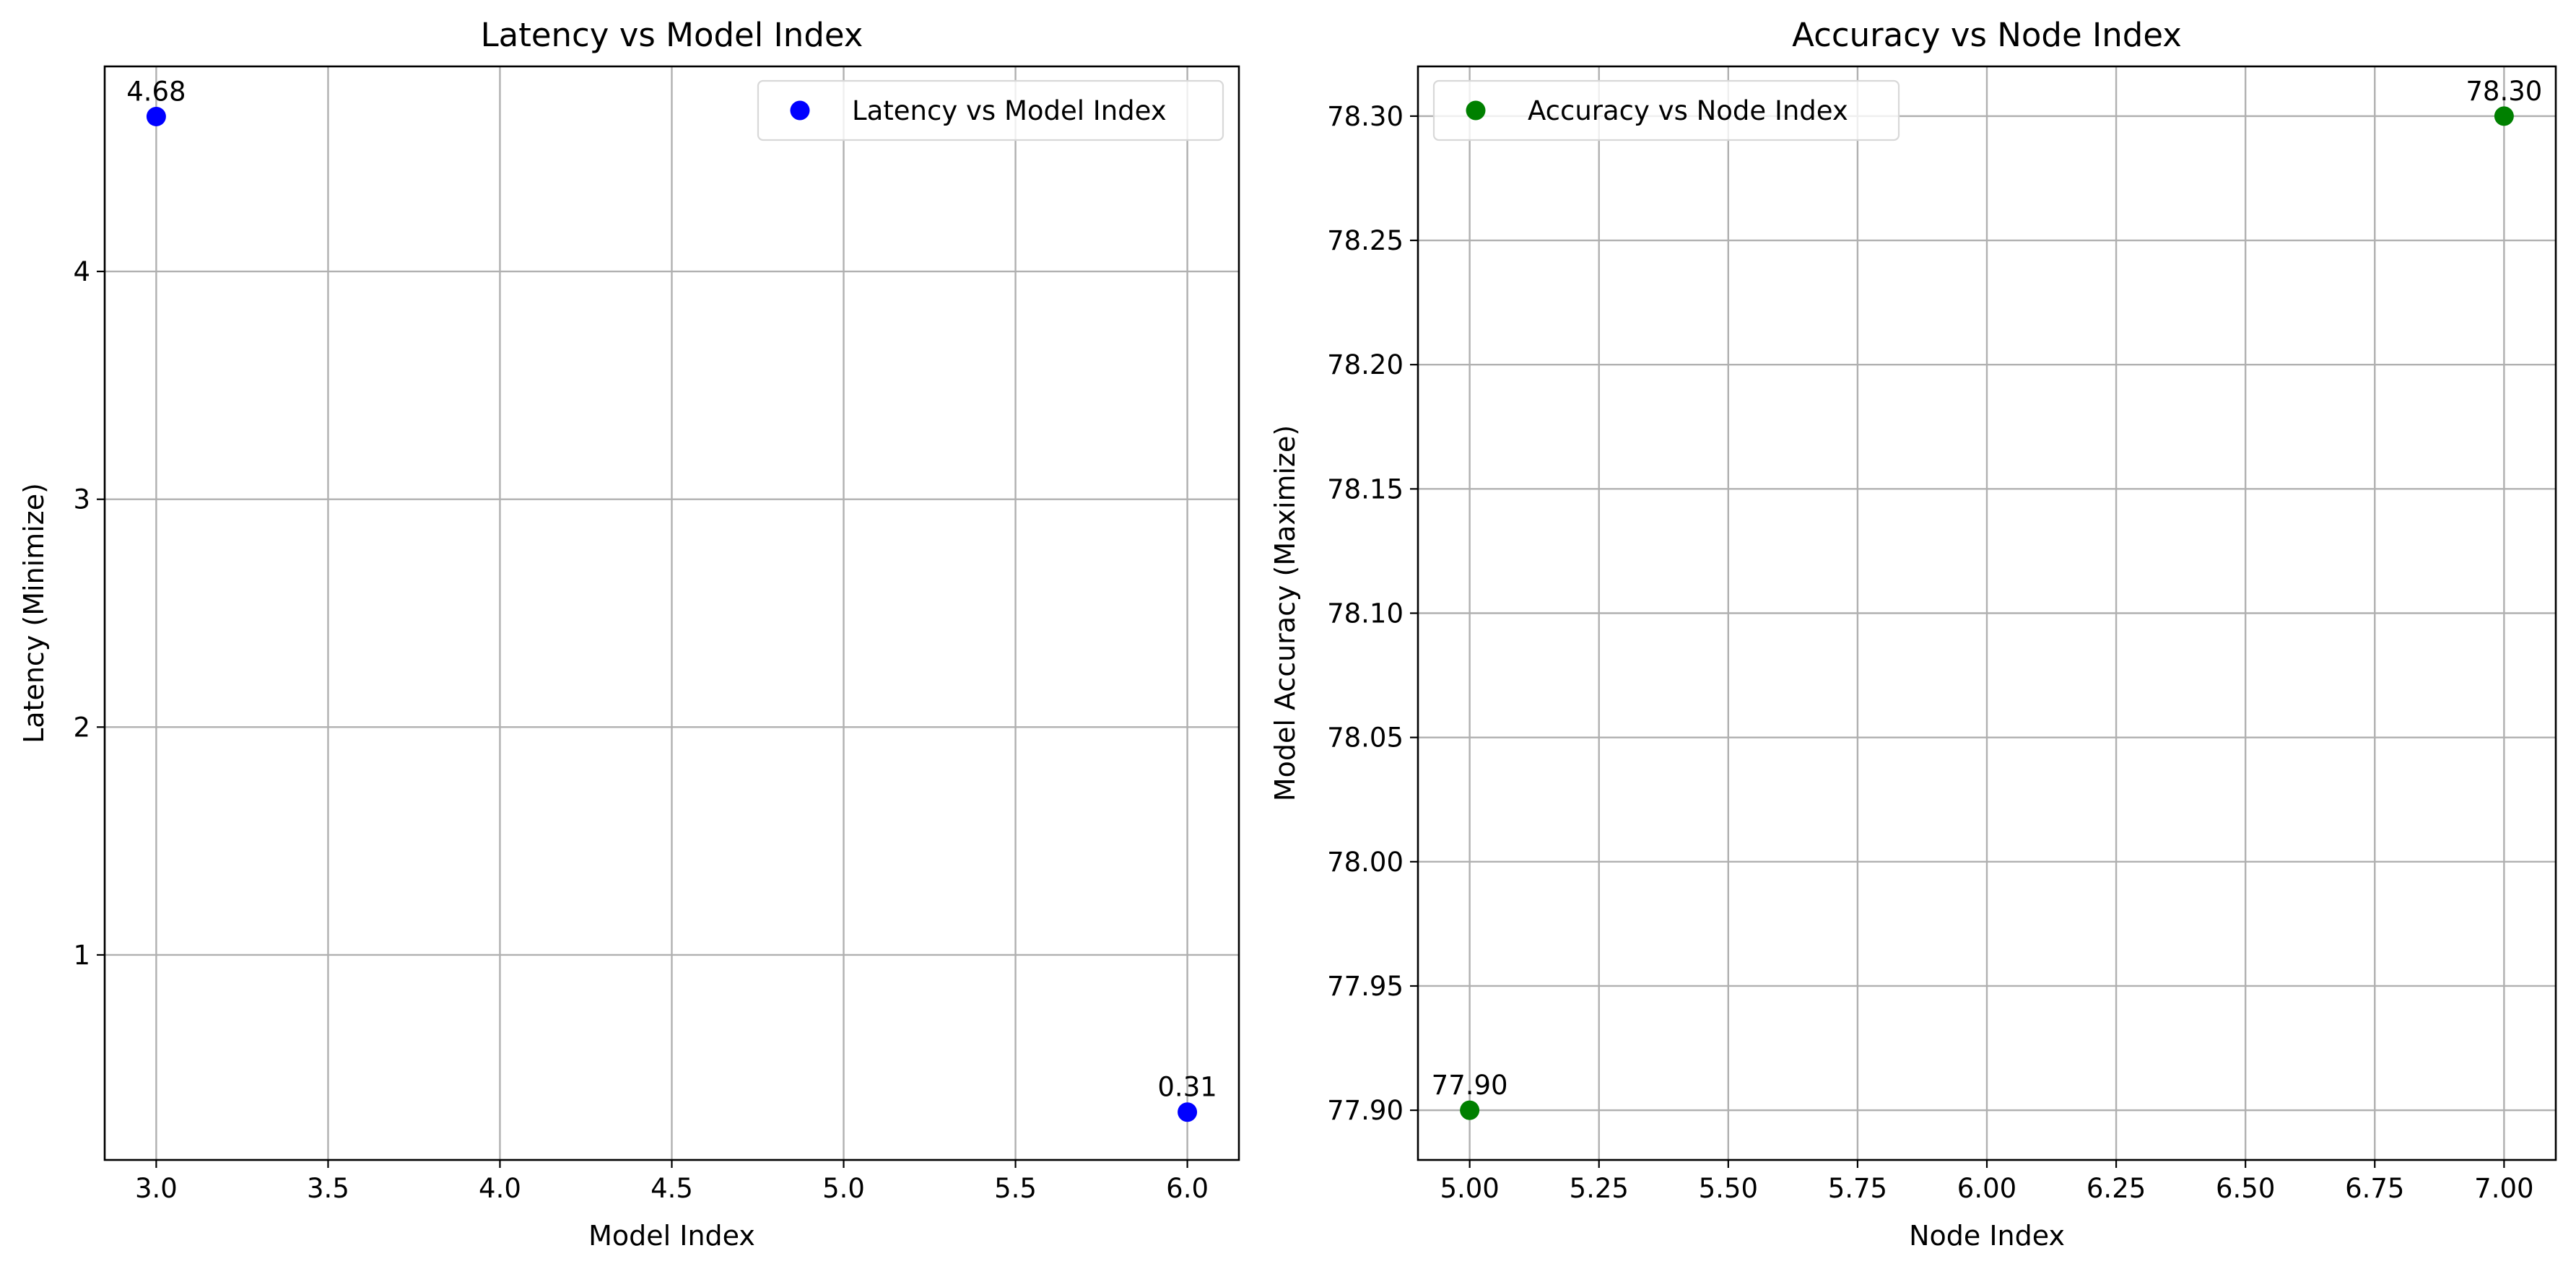  I want to click on x-axis-label: Model Index, so click(671, 1236).